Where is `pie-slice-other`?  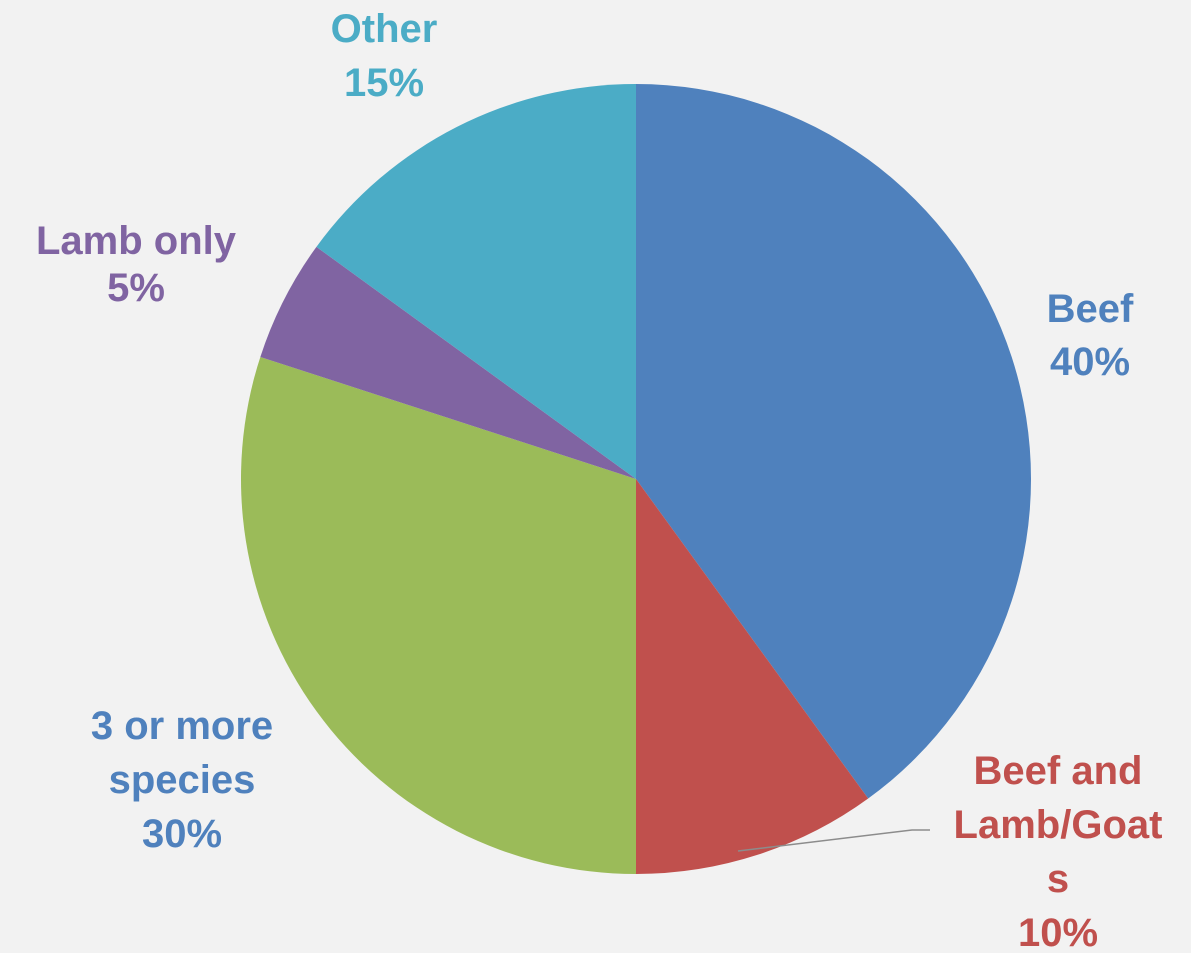
pie-slice-other is located at coordinates (476, 281).